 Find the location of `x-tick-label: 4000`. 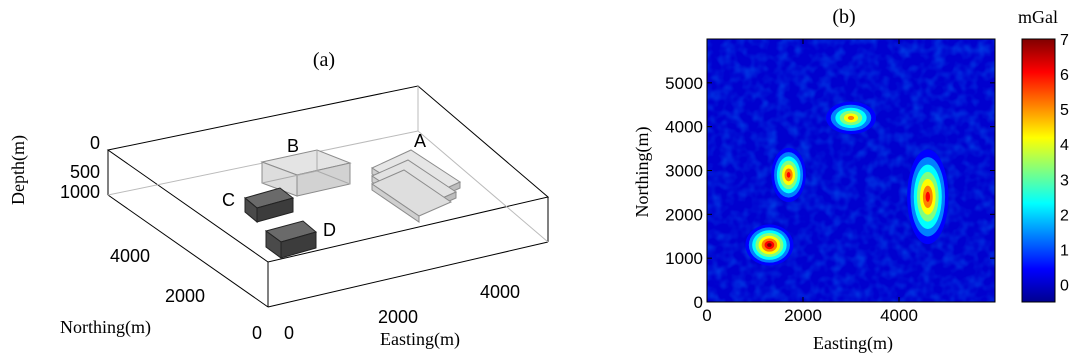

x-tick-label: 4000 is located at coordinates (899, 315).